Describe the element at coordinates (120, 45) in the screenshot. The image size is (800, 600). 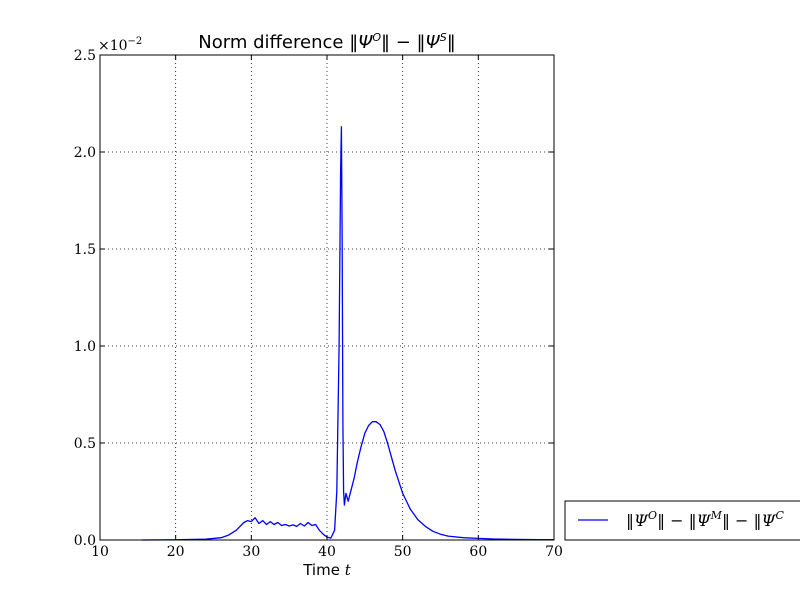
I see `y-offset-label: ×10⁻²` at that location.